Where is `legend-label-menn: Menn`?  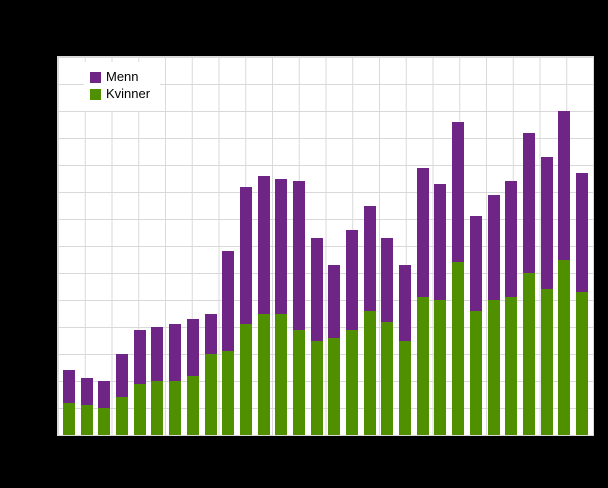
legend-label-menn: Menn is located at coordinates (122, 76).